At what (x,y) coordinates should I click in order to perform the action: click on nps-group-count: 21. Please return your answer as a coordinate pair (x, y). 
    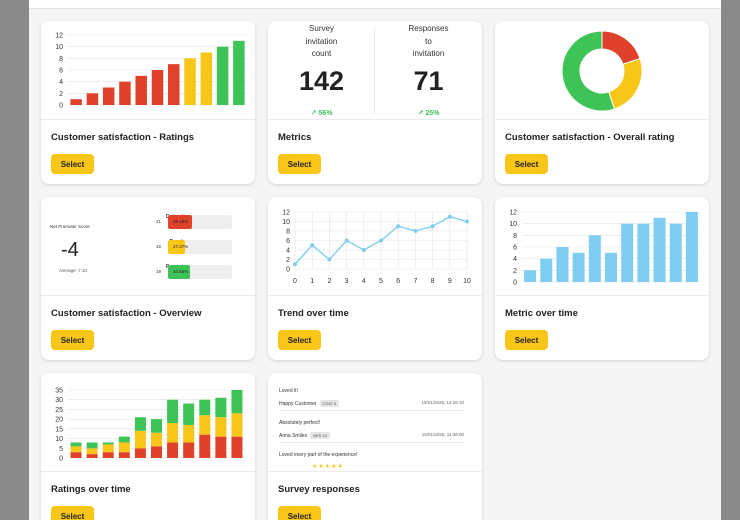
    Looking at the image, I should click on (159, 221).